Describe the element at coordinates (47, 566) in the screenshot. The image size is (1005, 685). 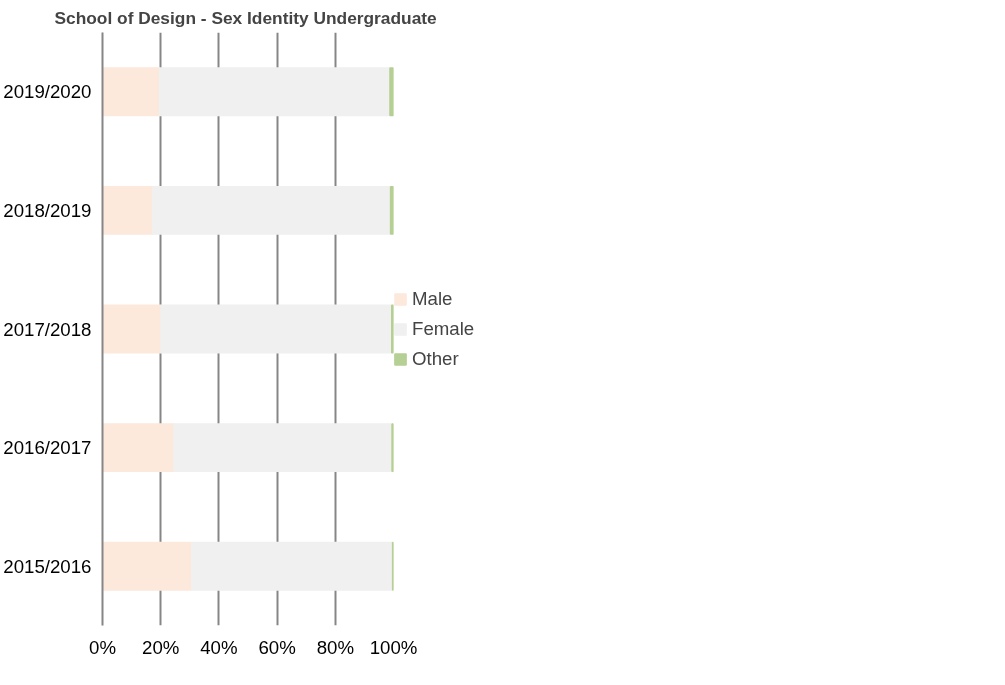
I see `y-tick-label: 2015/2016` at that location.